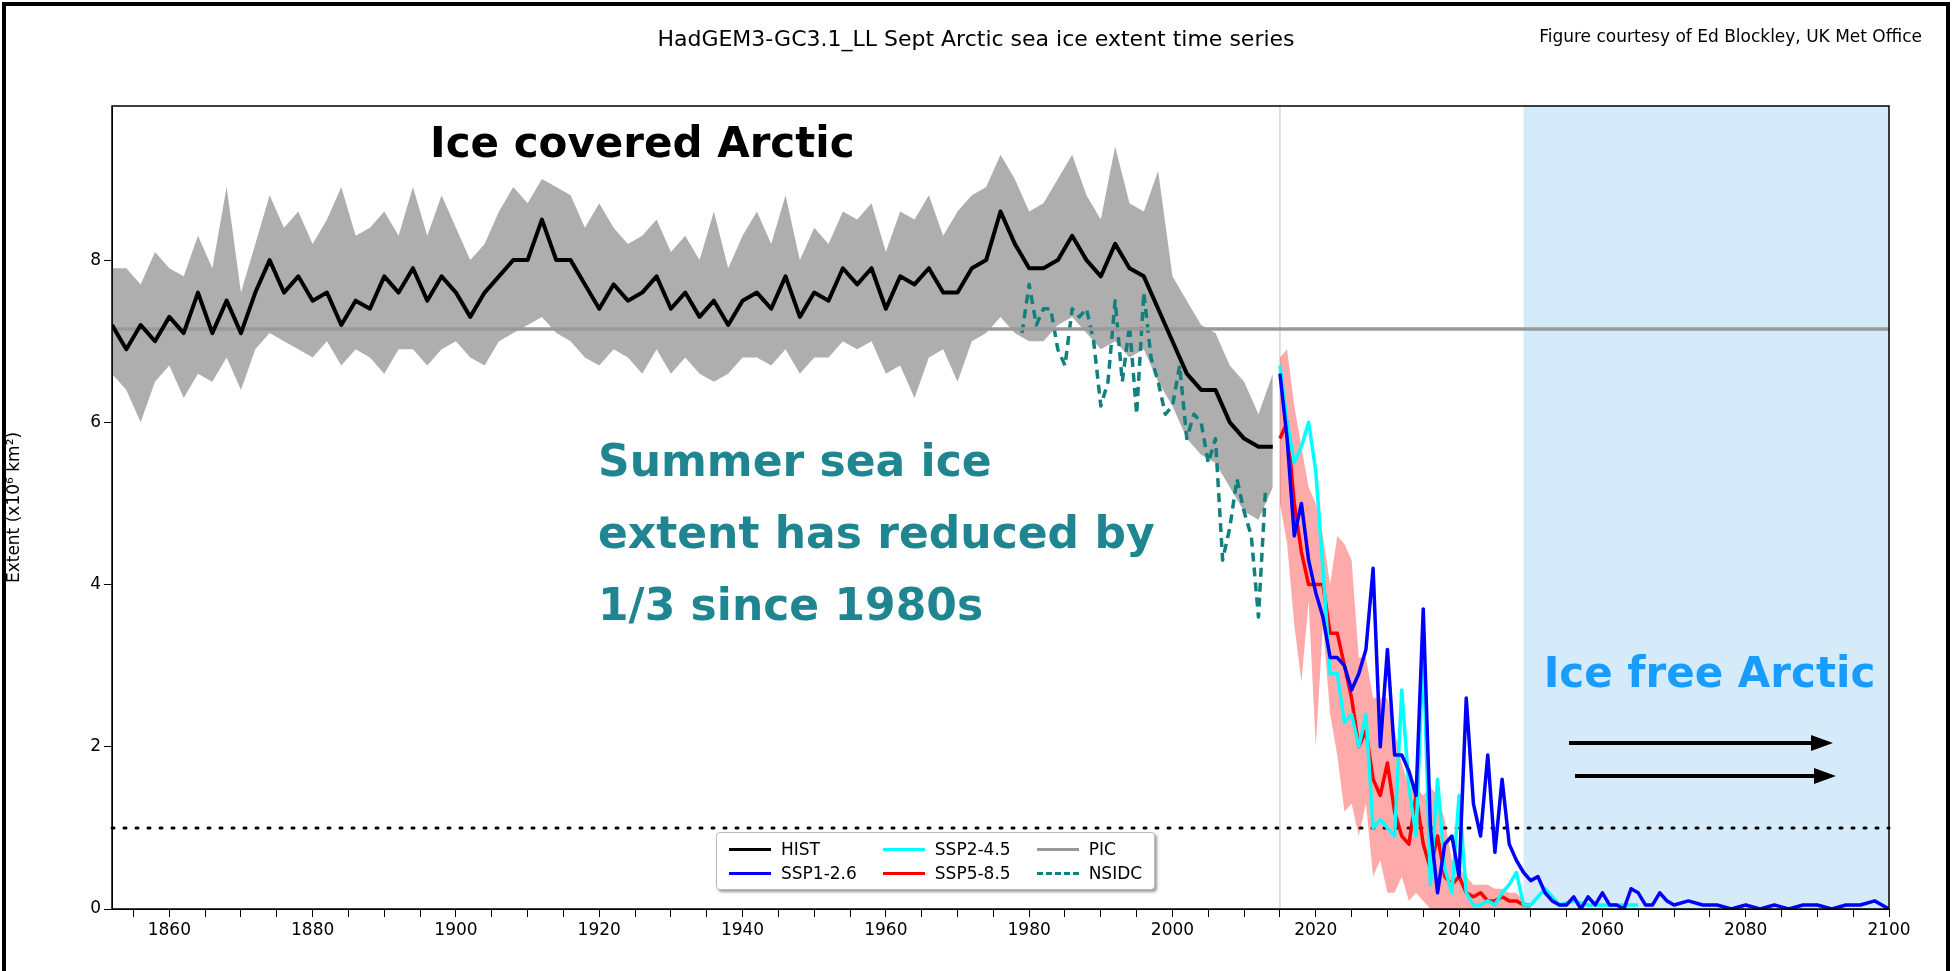 The image size is (1952, 971). I want to click on legend-label: SSP1-2.6, so click(819, 873).